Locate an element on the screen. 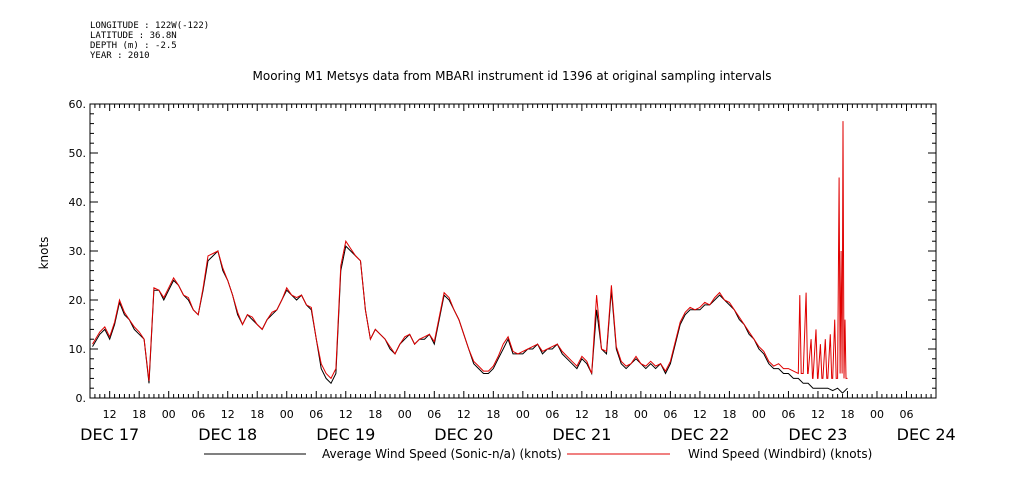 The width and height of the screenshot is (1009, 504). y-axis-label: knots is located at coordinates (44, 253).